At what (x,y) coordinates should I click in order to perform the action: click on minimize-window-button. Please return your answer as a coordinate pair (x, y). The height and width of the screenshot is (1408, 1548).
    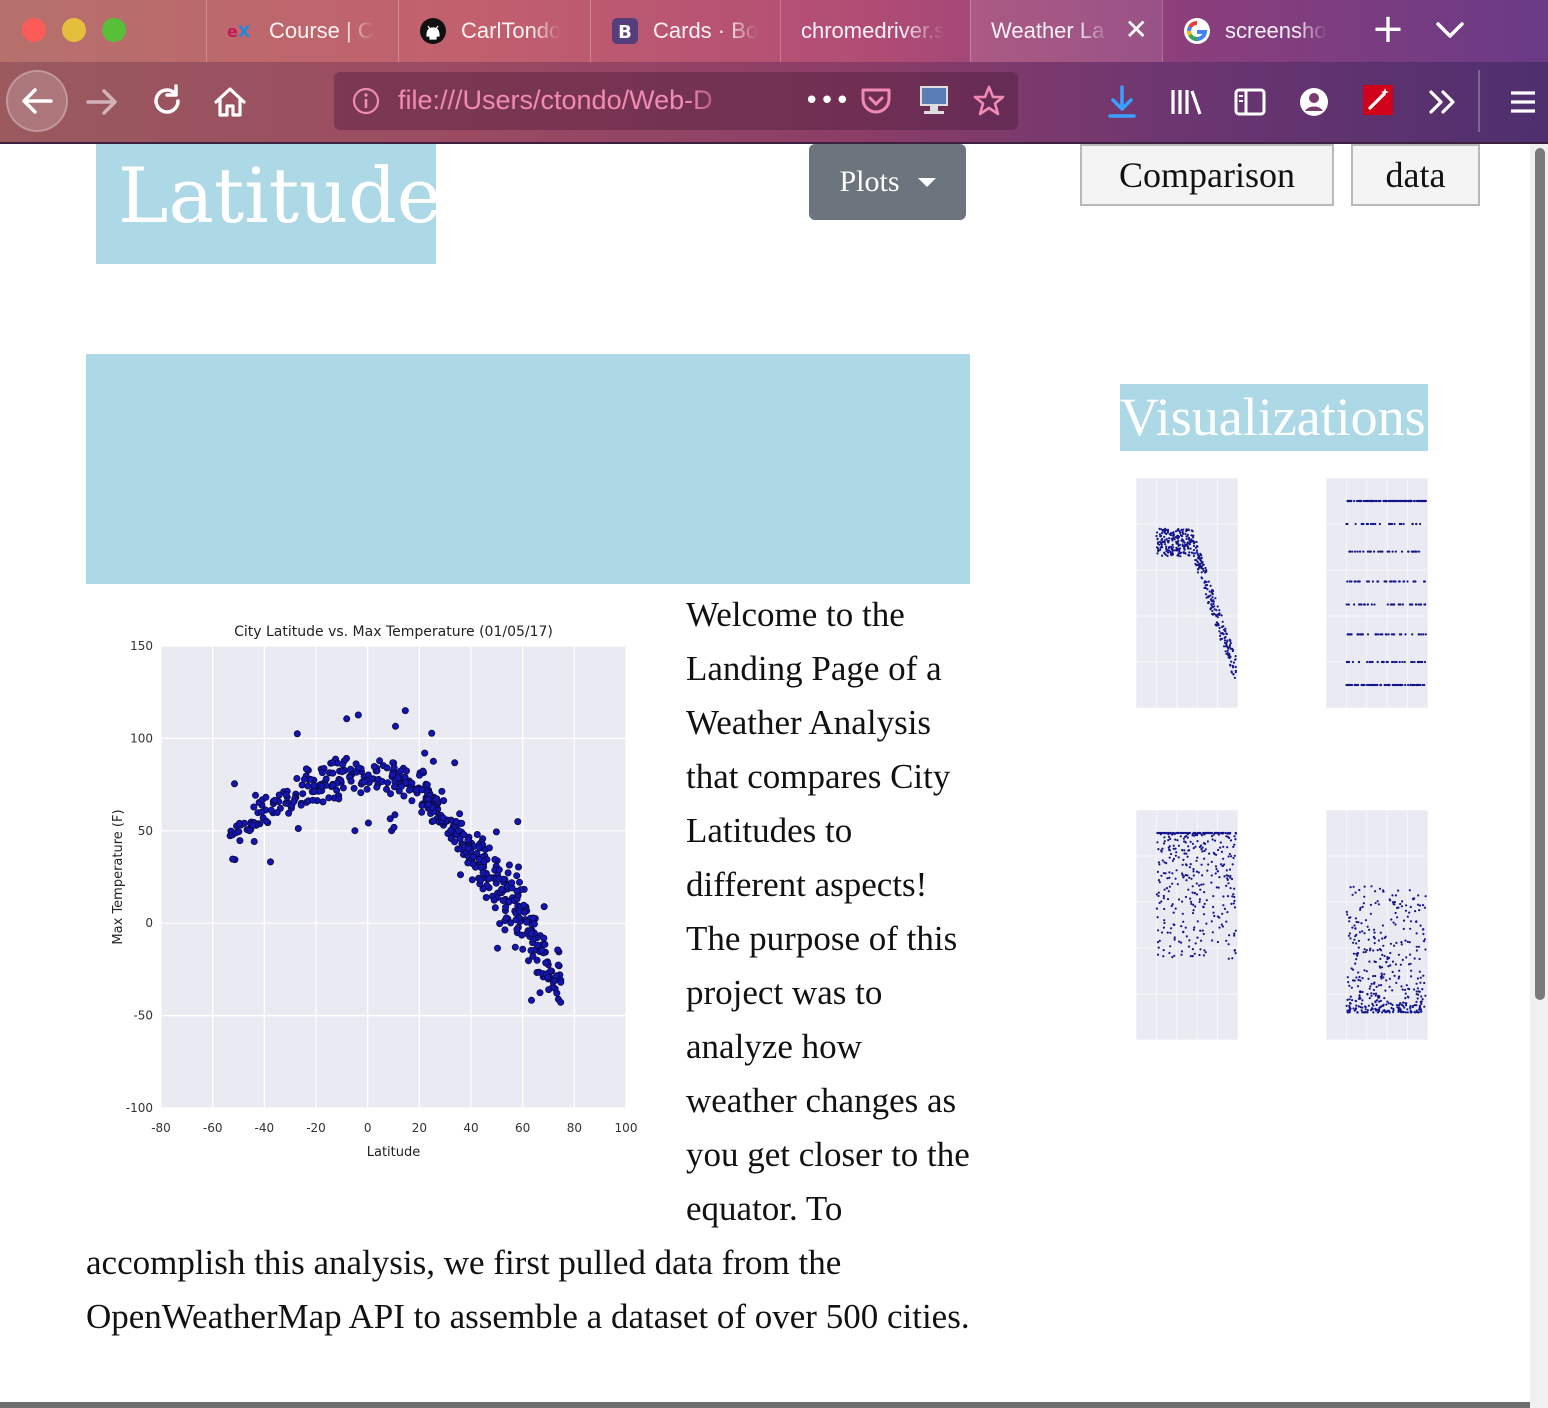
    Looking at the image, I should click on (74, 30).